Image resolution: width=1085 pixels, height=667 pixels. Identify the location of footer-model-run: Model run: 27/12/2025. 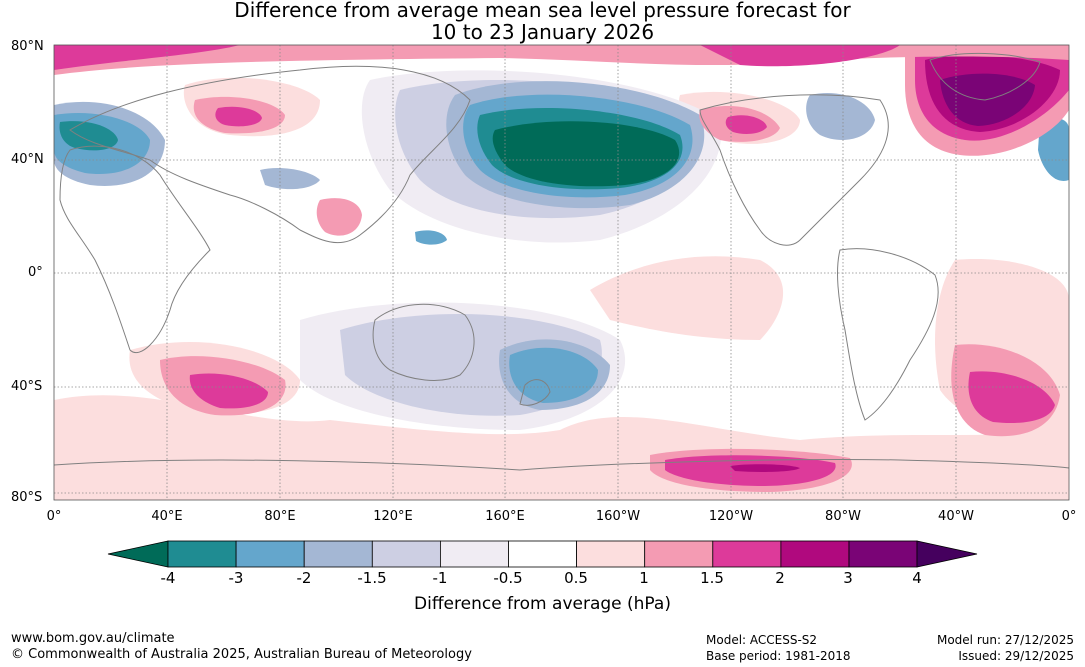
(1005, 640).